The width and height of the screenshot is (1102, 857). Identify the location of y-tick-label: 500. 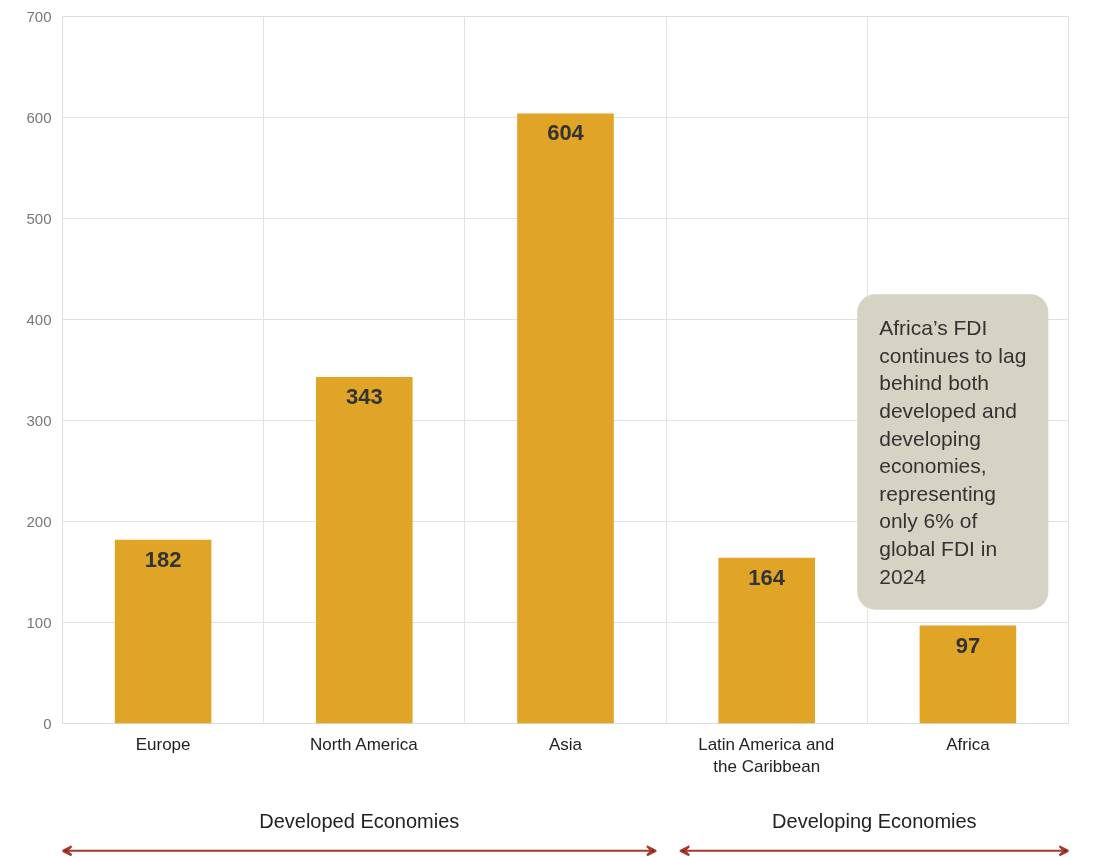
(39, 218).